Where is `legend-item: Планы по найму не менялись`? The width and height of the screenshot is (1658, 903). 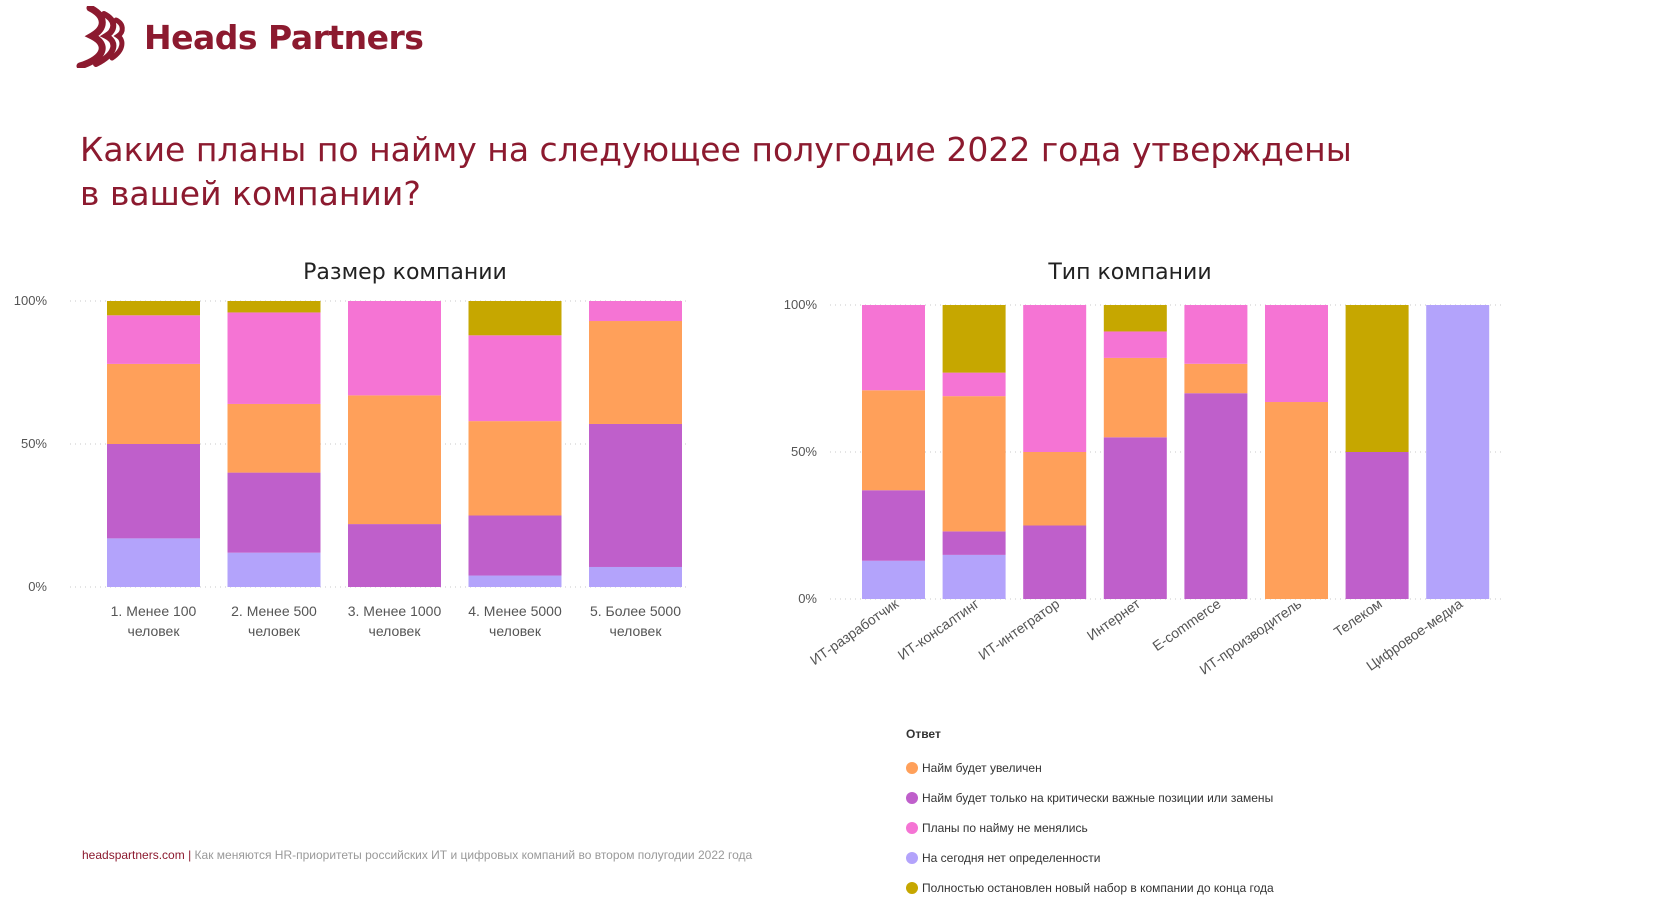
legend-item: Планы по найму не менялись is located at coordinates (1090, 828).